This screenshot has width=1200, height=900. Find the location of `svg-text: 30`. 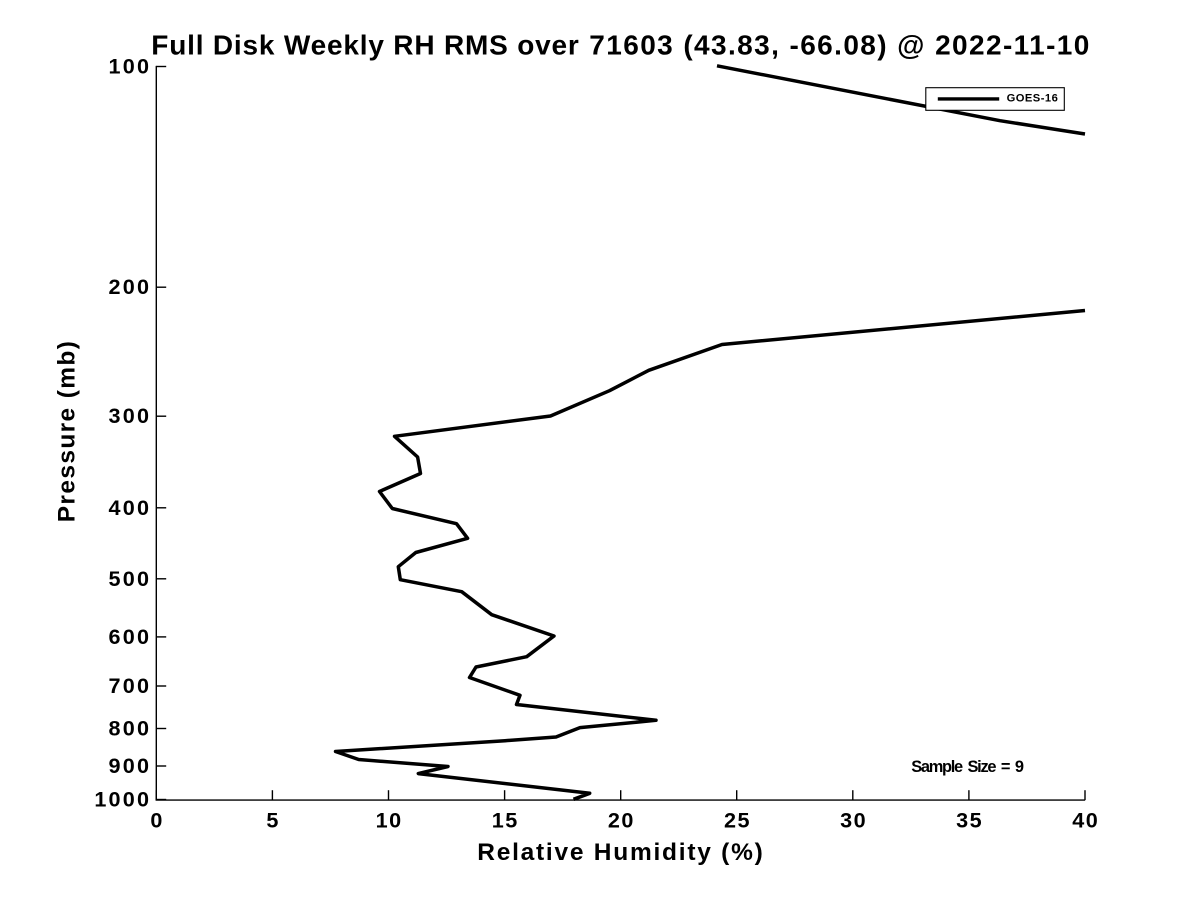

svg-text: 30 is located at coordinates (853, 820).